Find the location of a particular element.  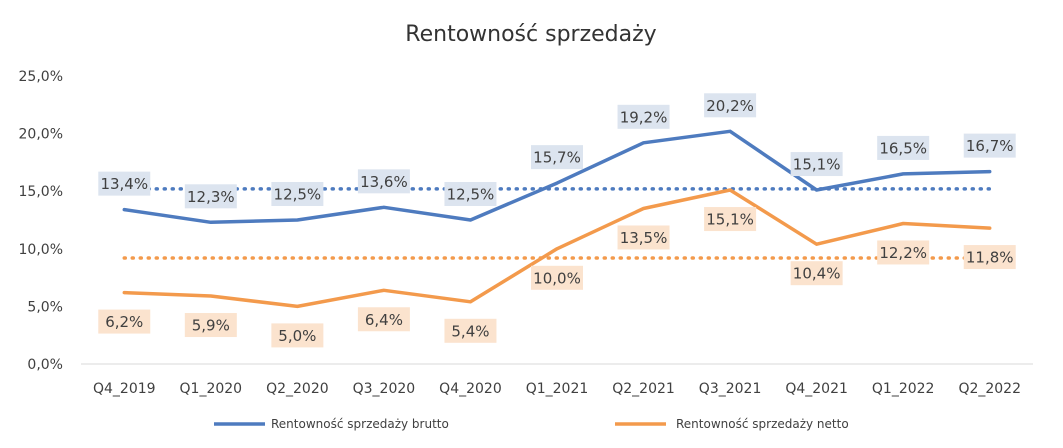

x-tick-label: Q1_2020 is located at coordinates (211, 389).